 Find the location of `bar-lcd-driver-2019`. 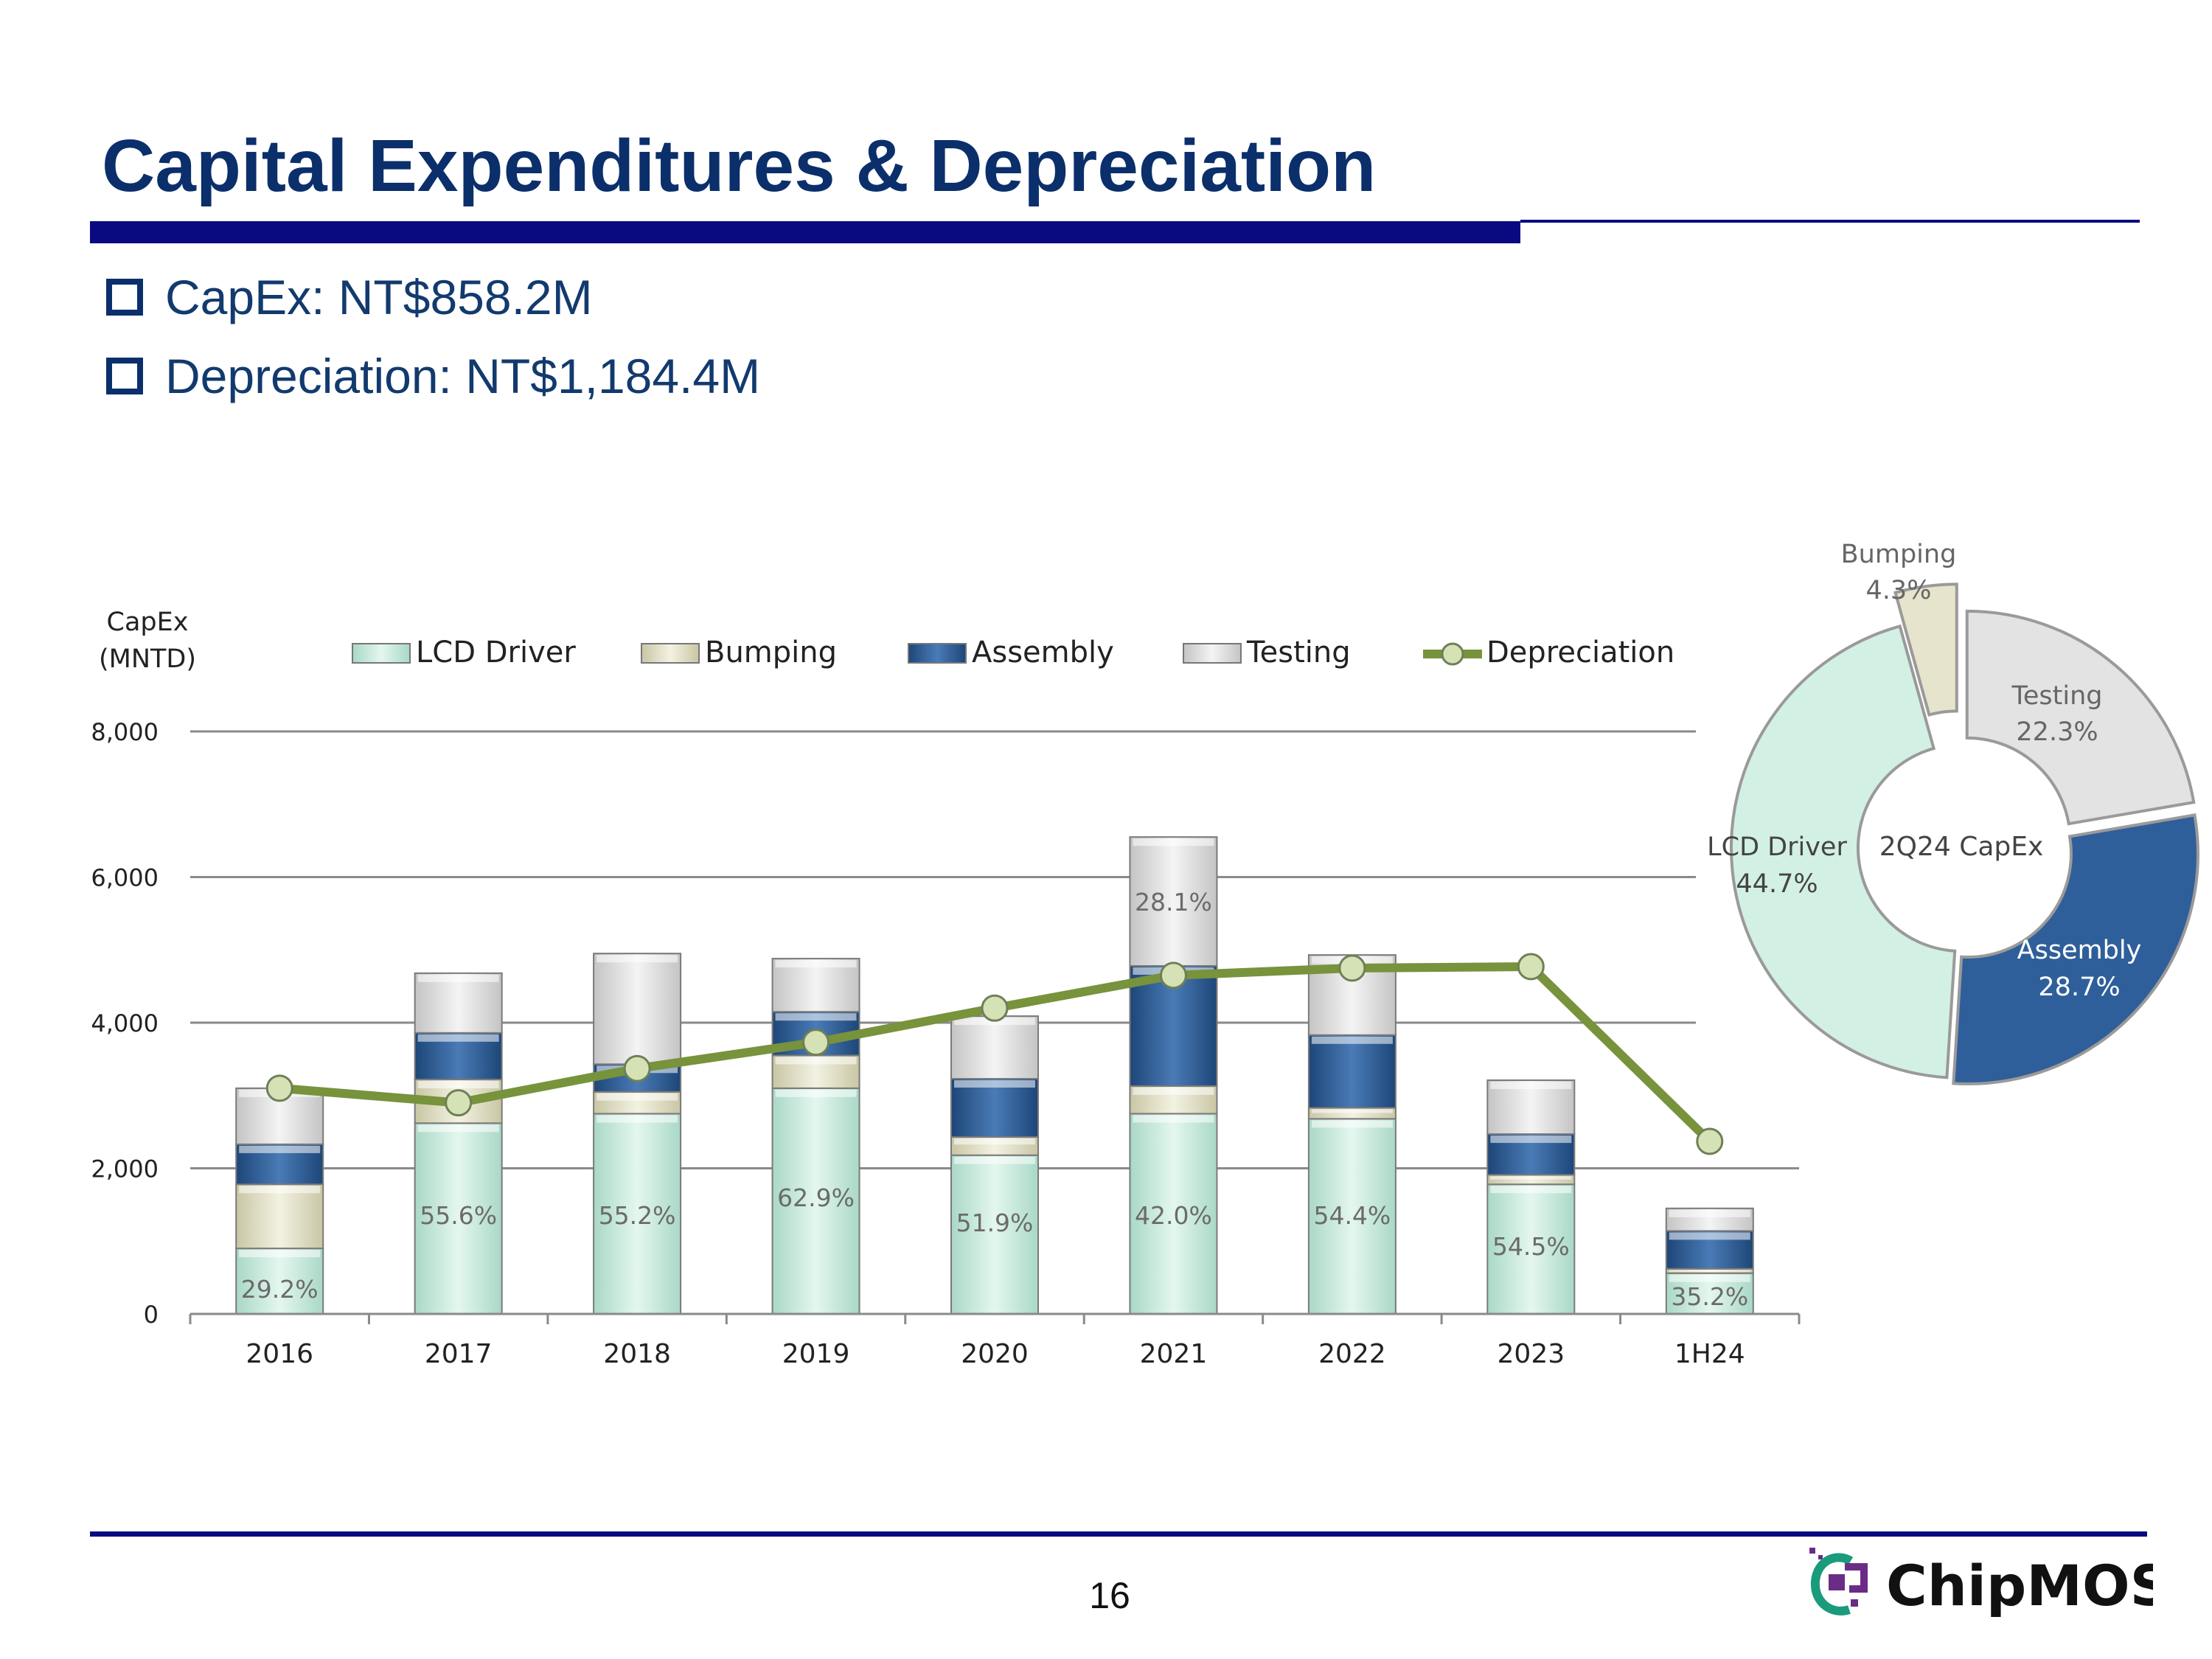

bar-lcd-driver-2019 is located at coordinates (815, 1201).